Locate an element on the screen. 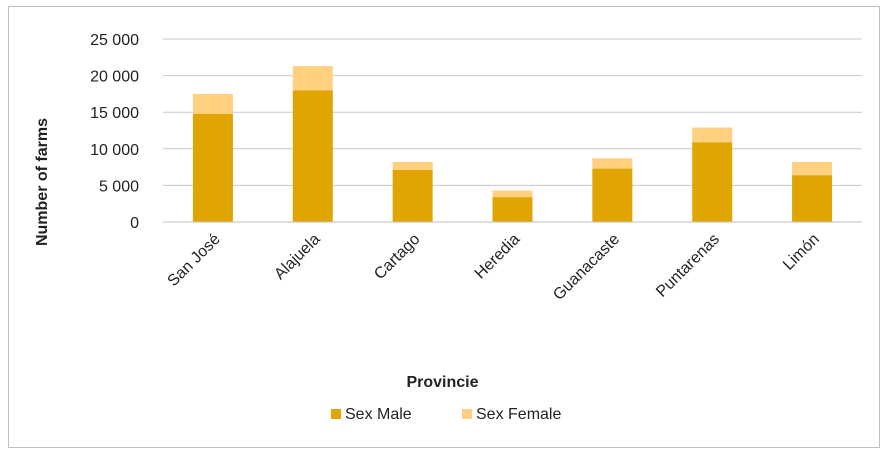  x-tick-label: Guanacaste is located at coordinates (586, 267).